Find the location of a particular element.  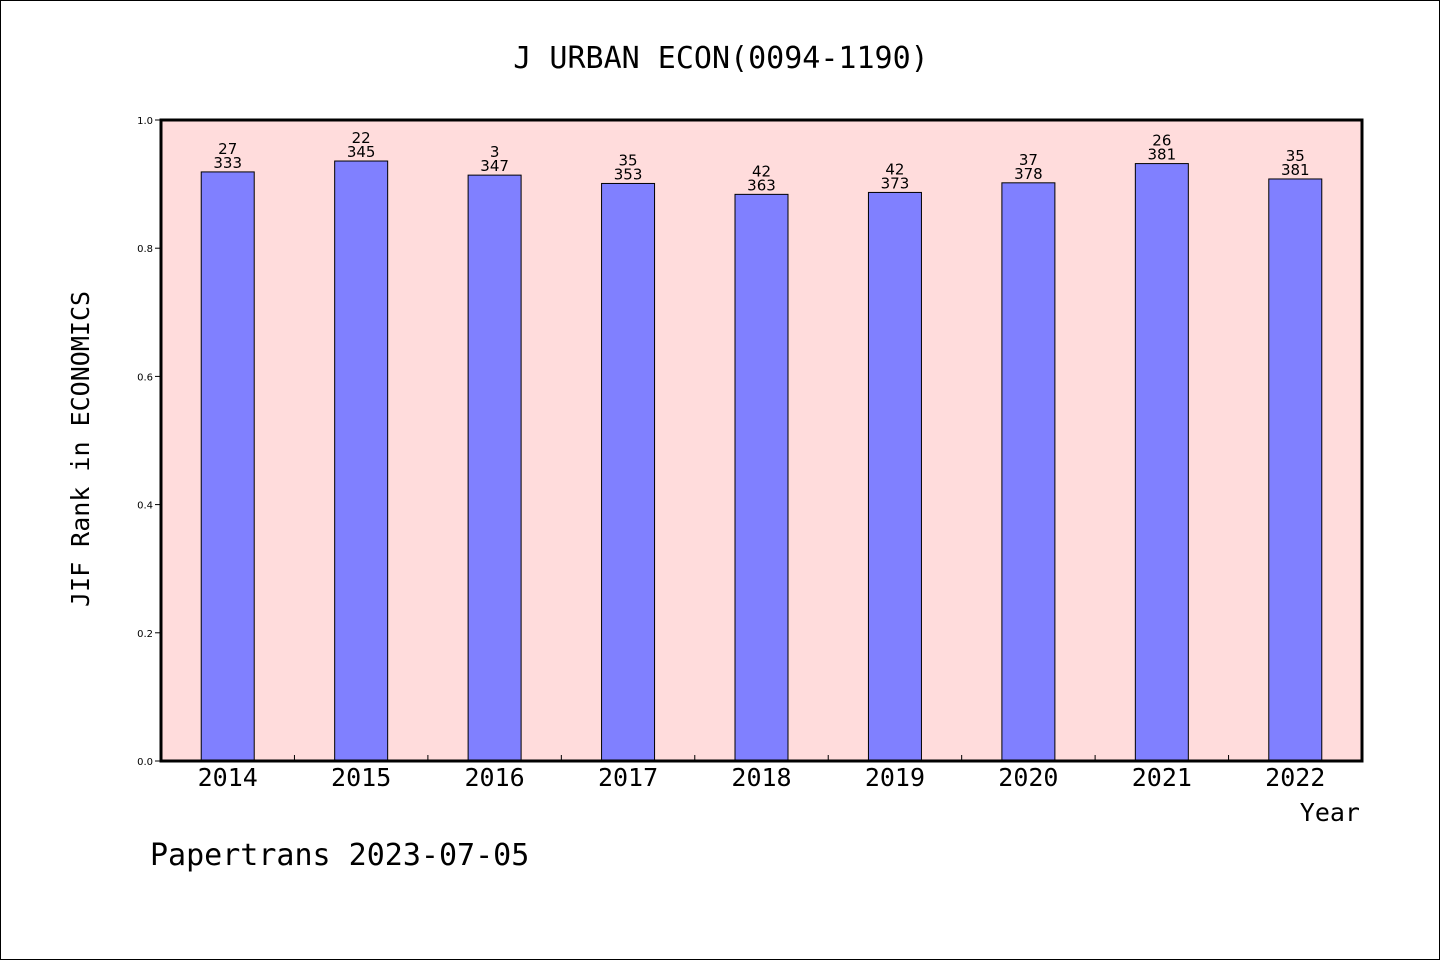

bar-rank-label: 37 is located at coordinates (1028, 160).